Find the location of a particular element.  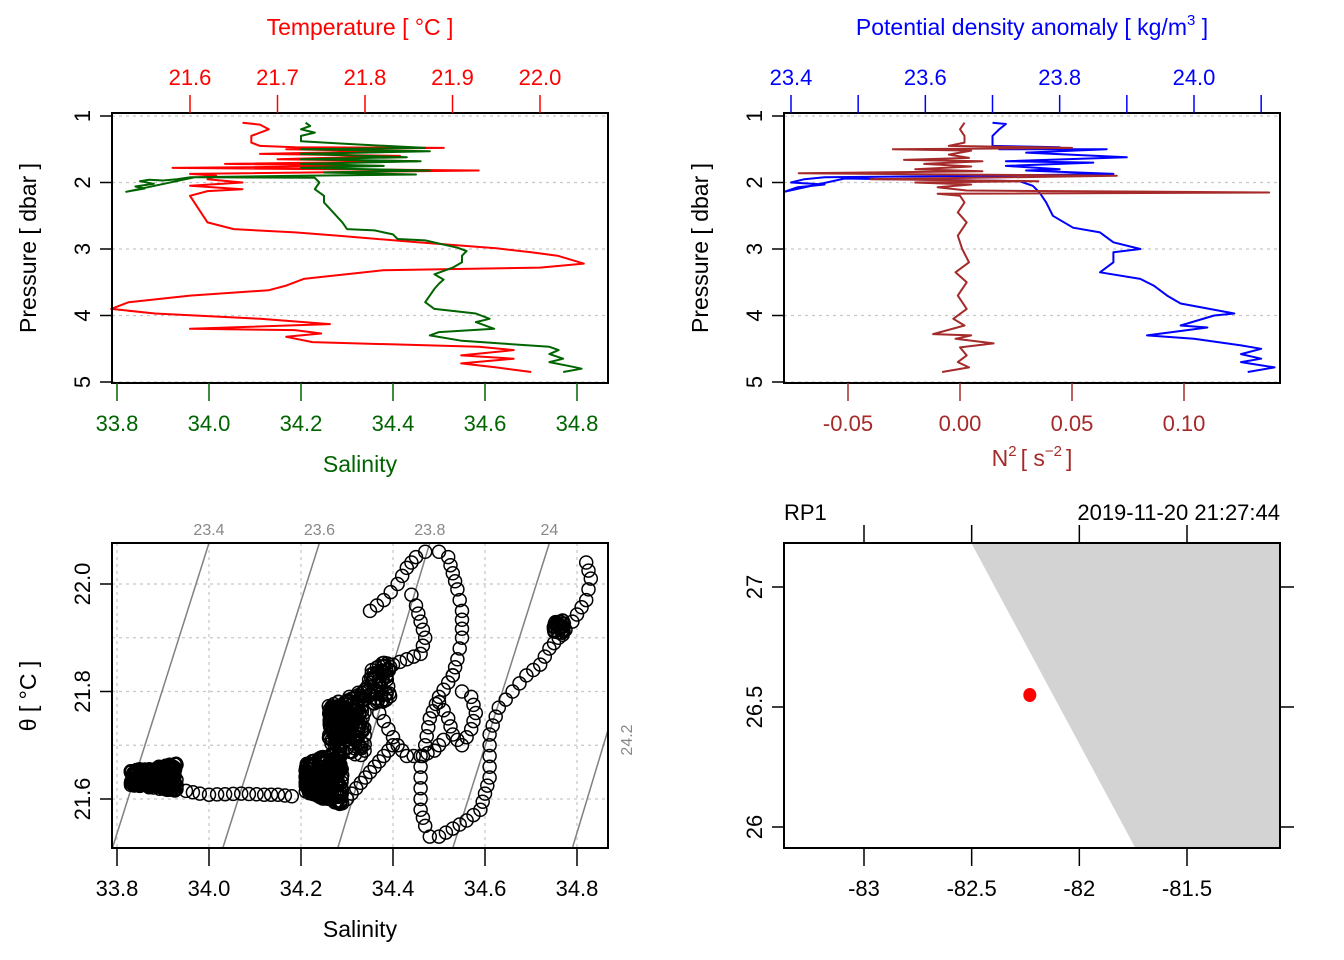

p4-title-left: RP1 is located at coordinates (805, 512).